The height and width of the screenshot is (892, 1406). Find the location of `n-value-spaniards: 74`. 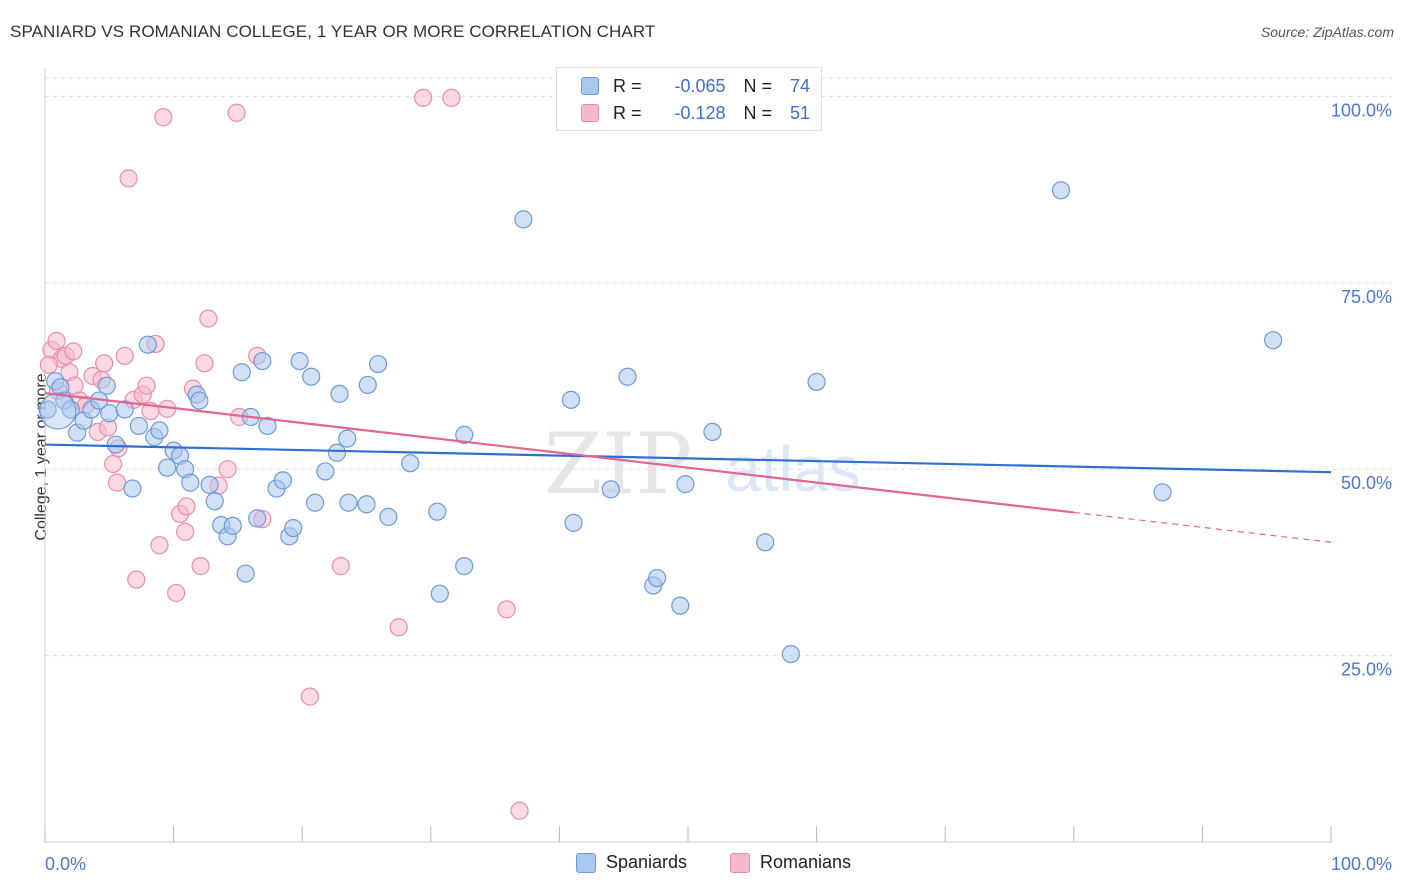

n-value-spaniards: 74 is located at coordinates (800, 85).